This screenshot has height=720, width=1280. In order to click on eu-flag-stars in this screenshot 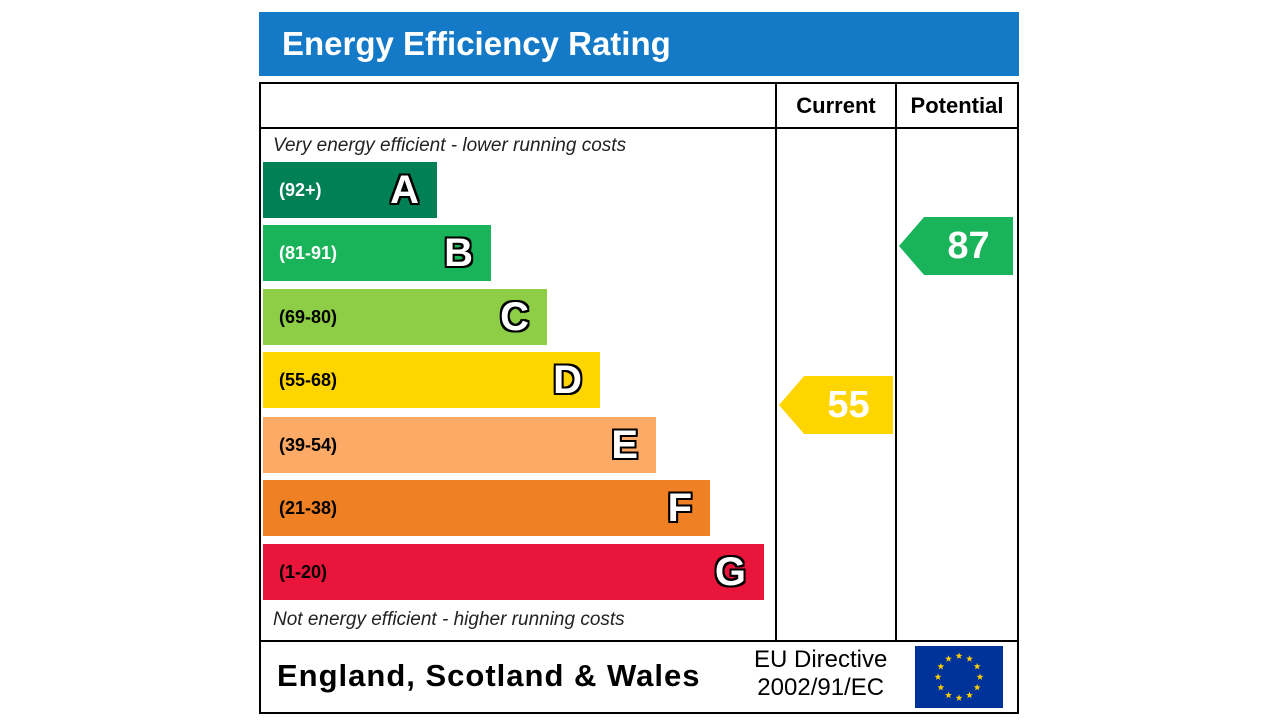, I will do `click(959, 676)`.